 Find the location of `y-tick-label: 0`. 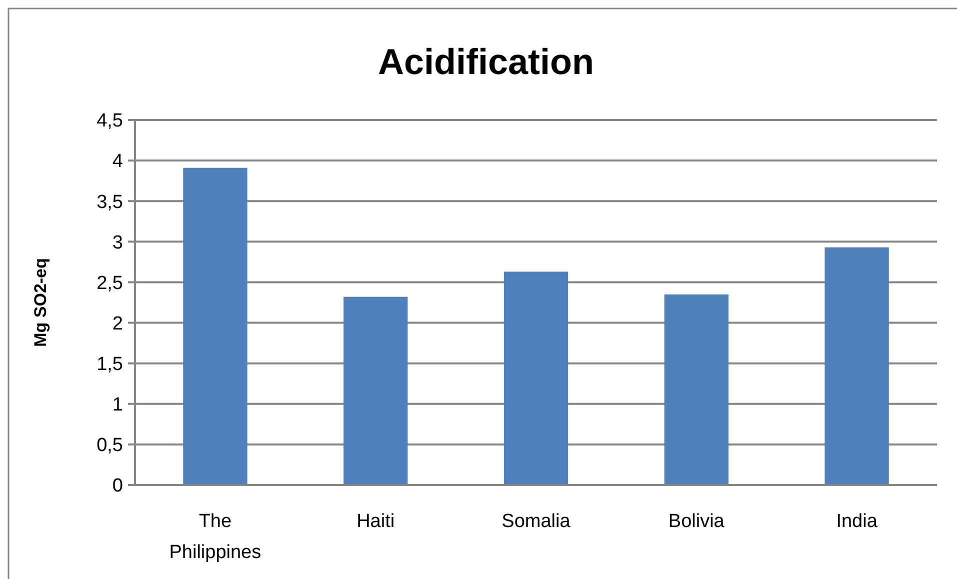

y-tick-label: 0 is located at coordinates (117, 486).